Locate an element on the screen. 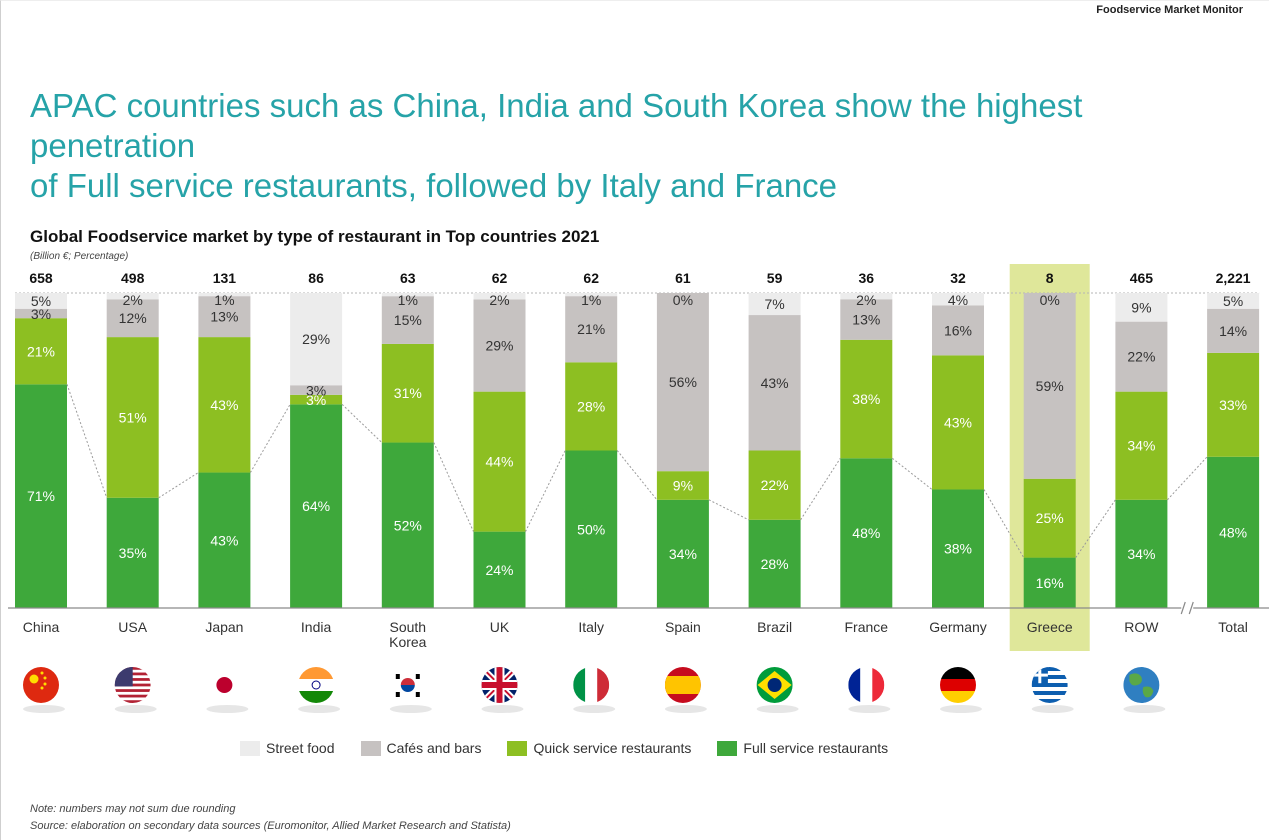 This screenshot has width=1269, height=840. value-label-caf-s-and-bars-total: 14% is located at coordinates (1233, 331).